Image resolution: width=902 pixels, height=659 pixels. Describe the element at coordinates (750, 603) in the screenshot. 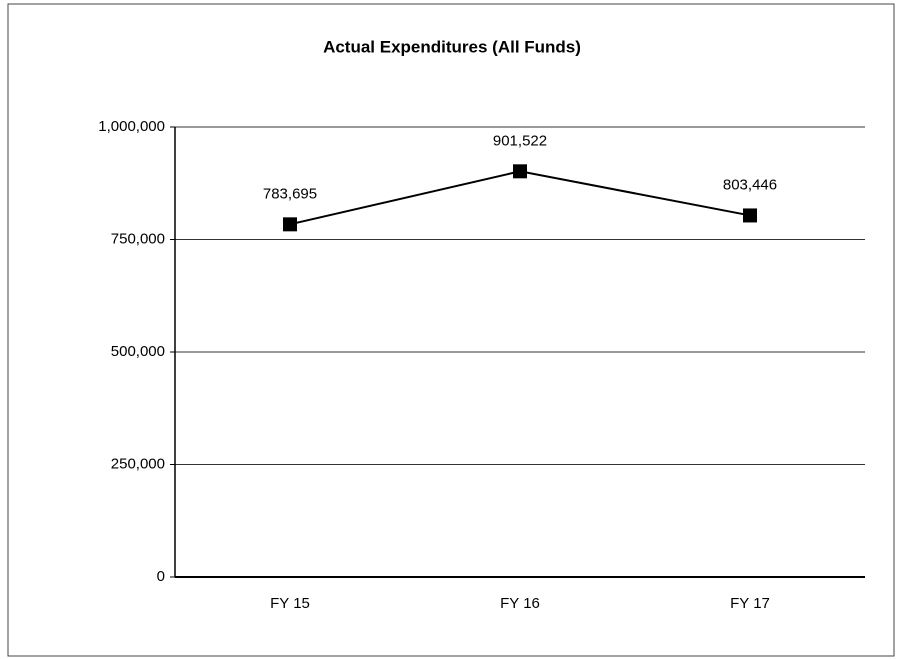

I see `x-tick-label: FY 17` at that location.